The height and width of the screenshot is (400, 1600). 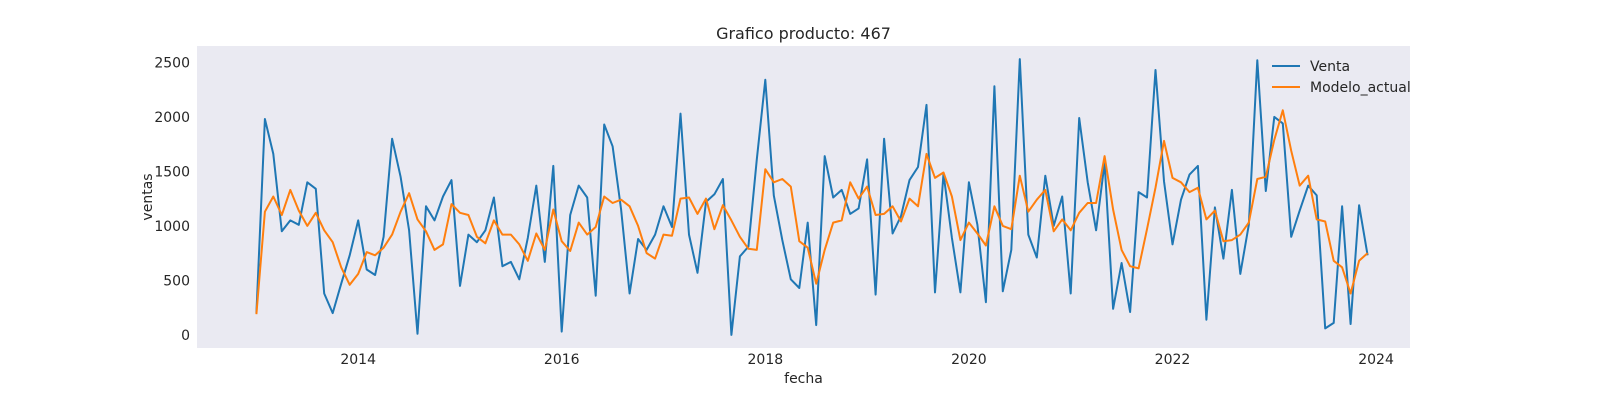 What do you see at coordinates (562, 360) in the screenshot?
I see `x-tick-label: 2016` at bounding box center [562, 360].